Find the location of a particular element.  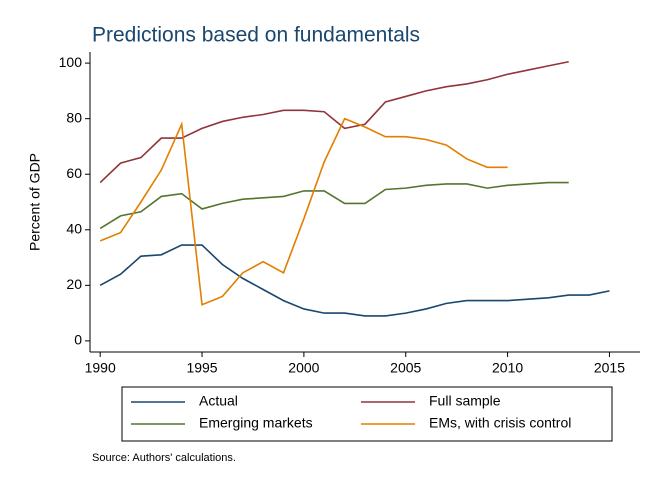

source-note: Source: Authors' calculations. is located at coordinates (164, 458).